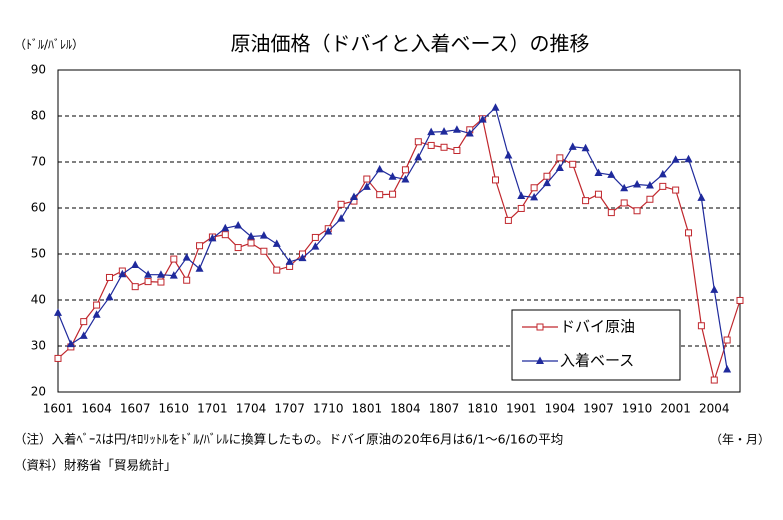  Describe the element at coordinates (58, 409) in the screenshot. I see `x-tick-label: 1601` at that location.